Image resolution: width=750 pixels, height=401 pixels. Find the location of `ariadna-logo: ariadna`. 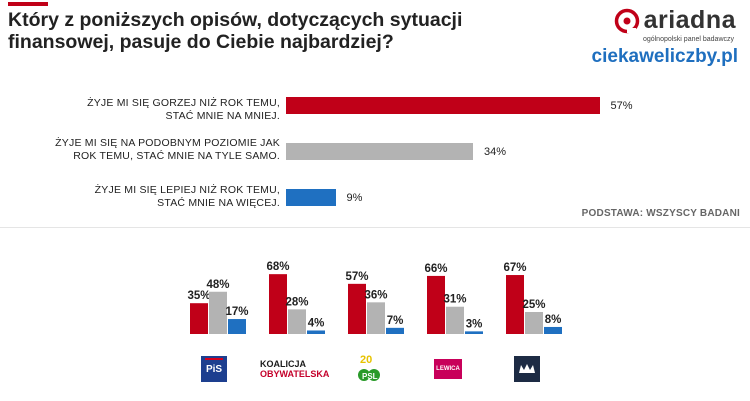

ariadna-logo: ariadna is located at coordinates (675, 20).